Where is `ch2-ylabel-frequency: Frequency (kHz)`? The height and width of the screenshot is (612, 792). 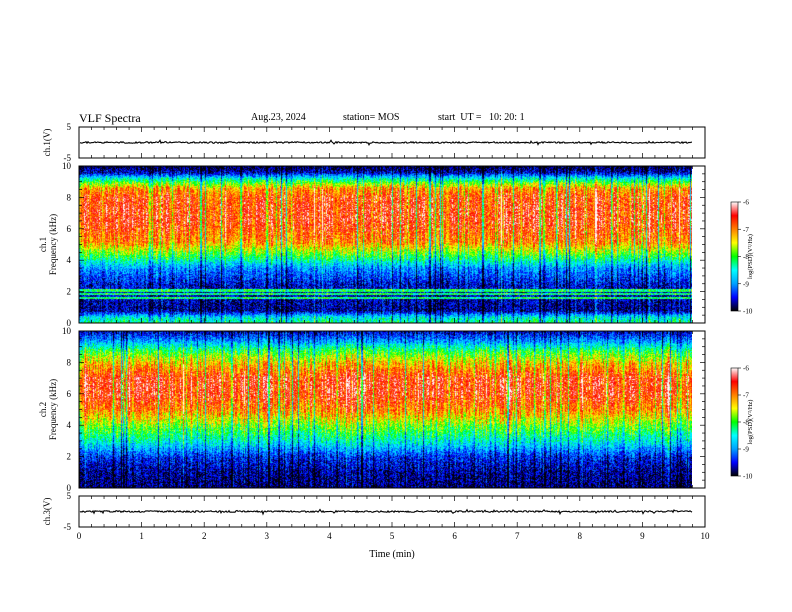 ch2-ylabel-frequency: Frequency (kHz) is located at coordinates (53, 409).